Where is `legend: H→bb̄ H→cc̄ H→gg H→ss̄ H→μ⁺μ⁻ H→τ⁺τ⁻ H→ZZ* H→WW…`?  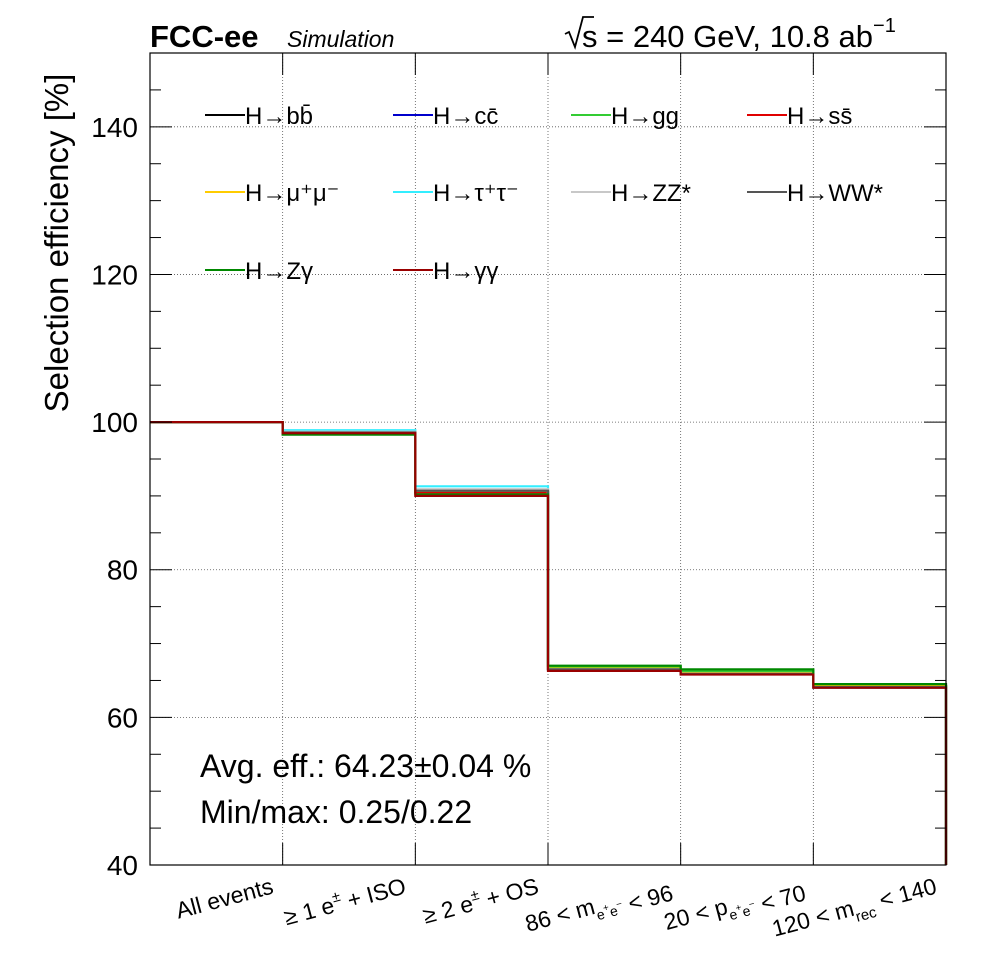 legend: H→bb̄ H→cc̄ H→gg H→ss̄ H→μ⁺μ⁻ H→τ⁺τ⁻ H→ZZ* H→WW… is located at coordinates (544, 194).